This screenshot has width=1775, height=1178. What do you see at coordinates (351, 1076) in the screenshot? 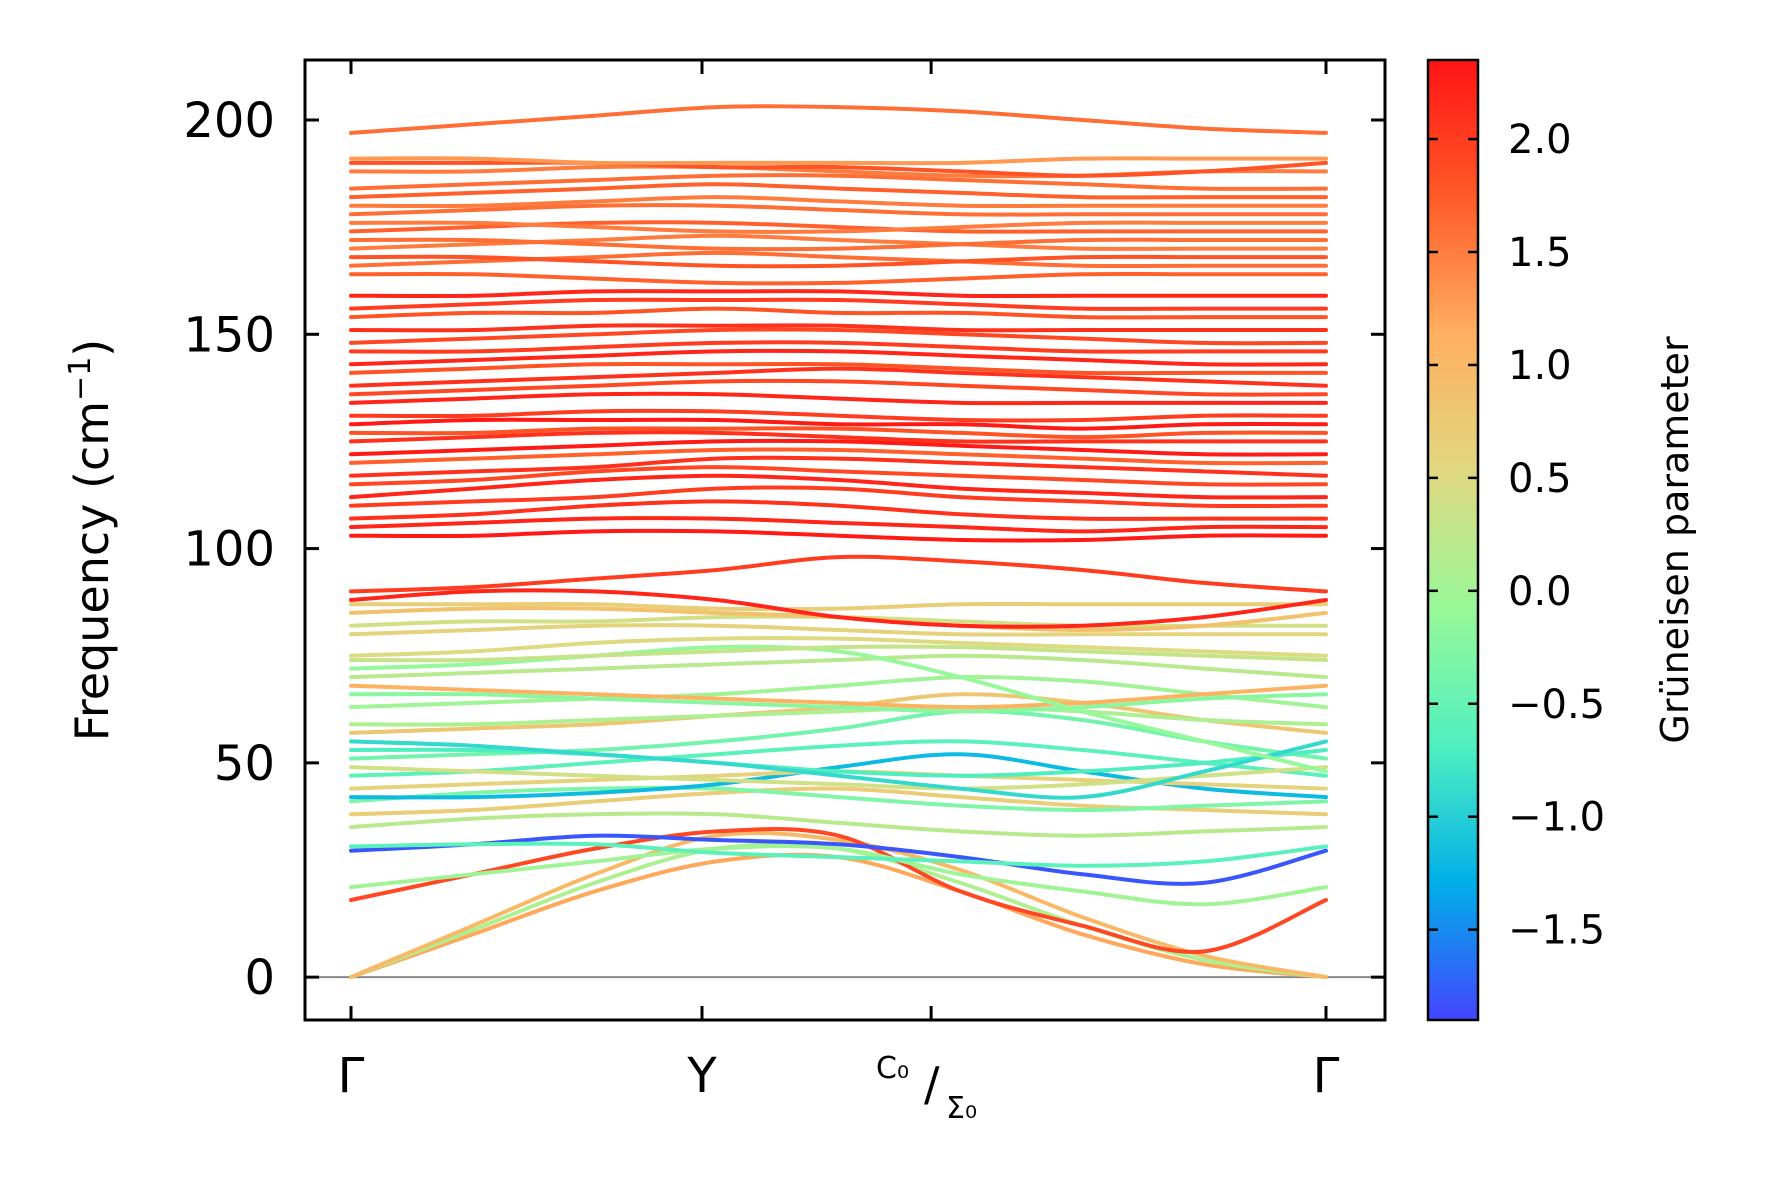
I see `kpoint-label-gamma-start: Γ` at bounding box center [351, 1076].